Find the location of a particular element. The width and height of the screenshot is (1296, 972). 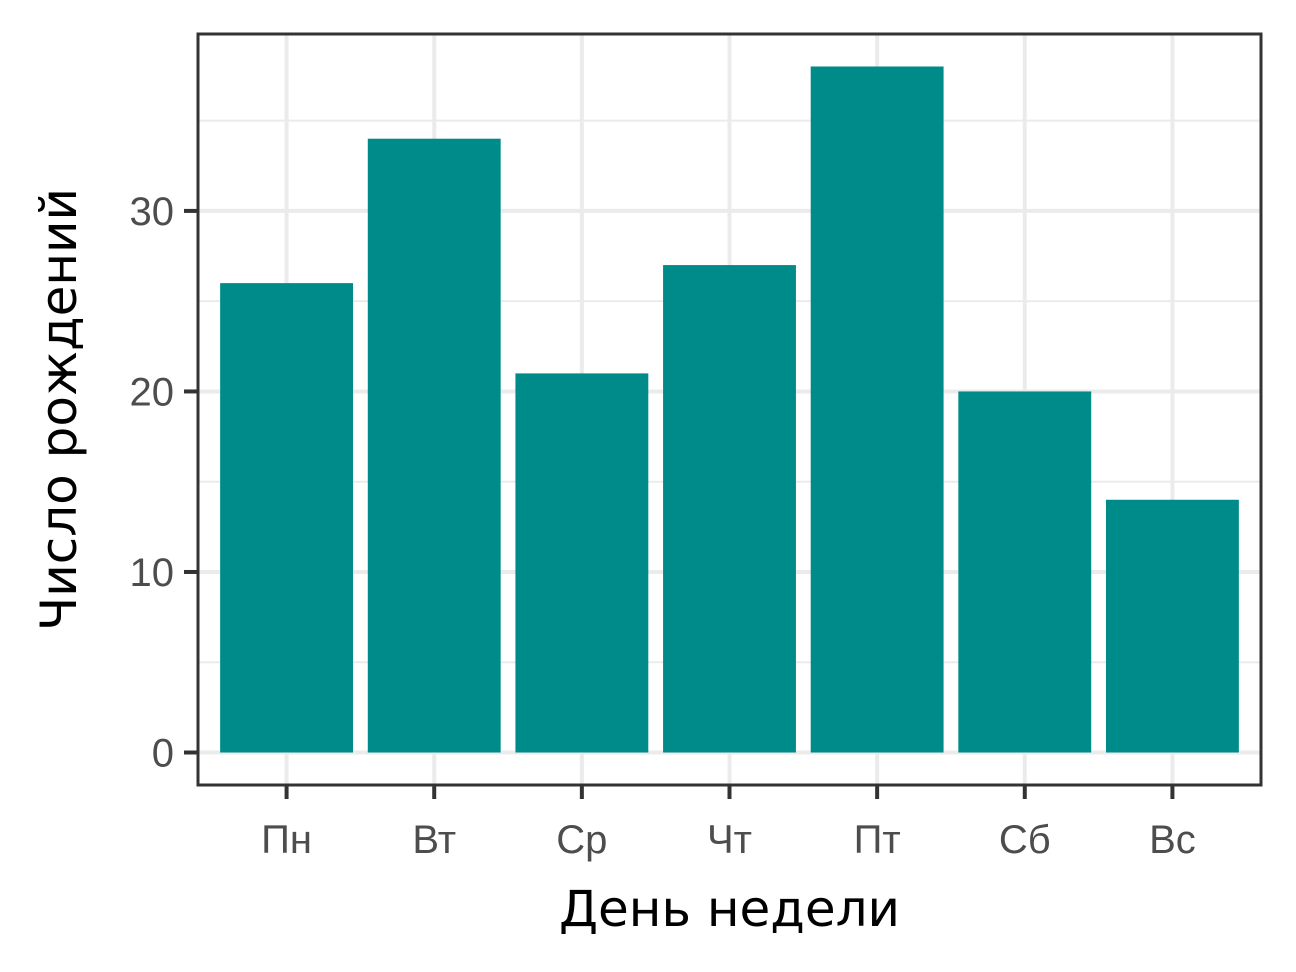

y-axis-title: Число рождений is located at coordinates (59, 409).